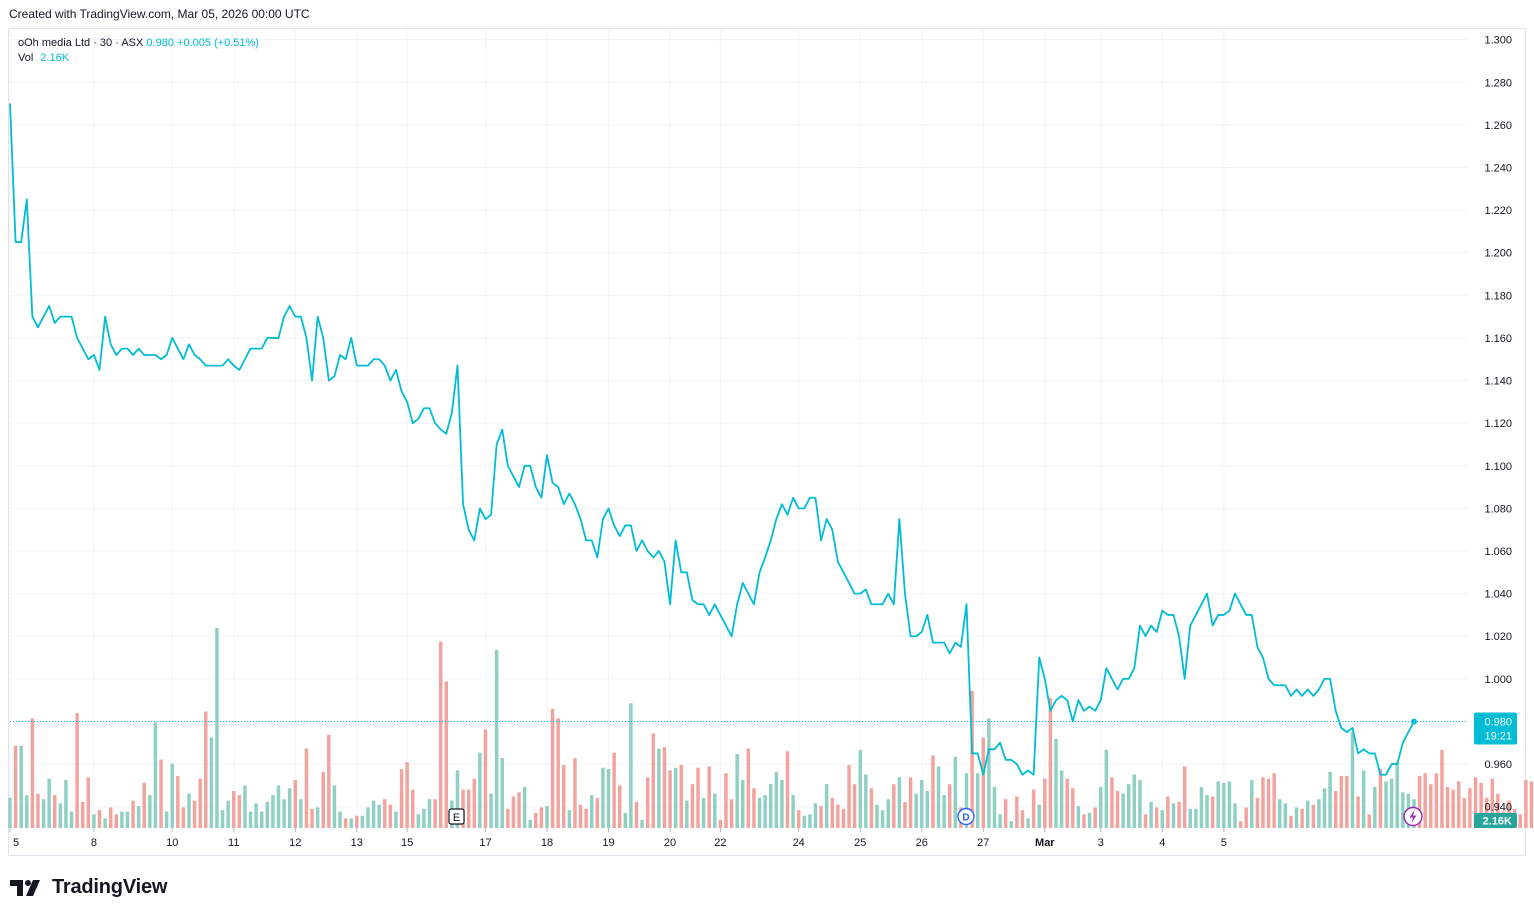 This screenshot has width=1534, height=917. I want to click on time-axis: 5 8 10 11 12 13 15 17 18 19 20 22 24 25 26 27 Mar 3 4 5, so click(618, 838).